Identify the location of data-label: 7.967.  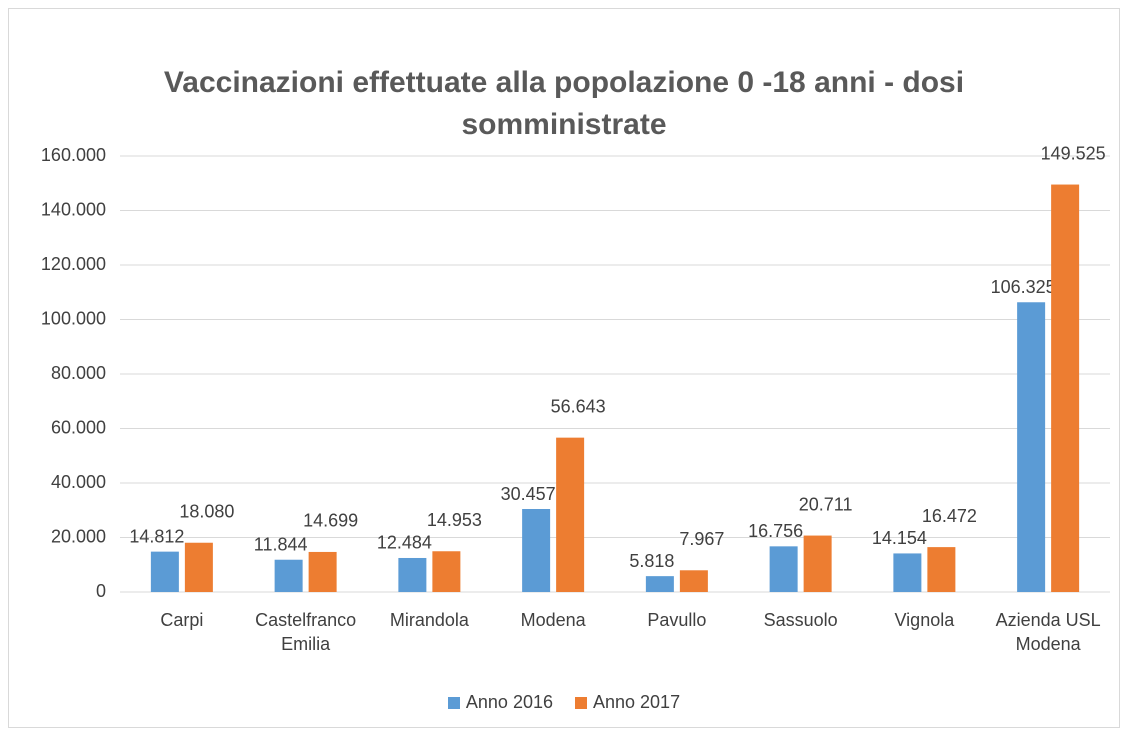
(701, 539).